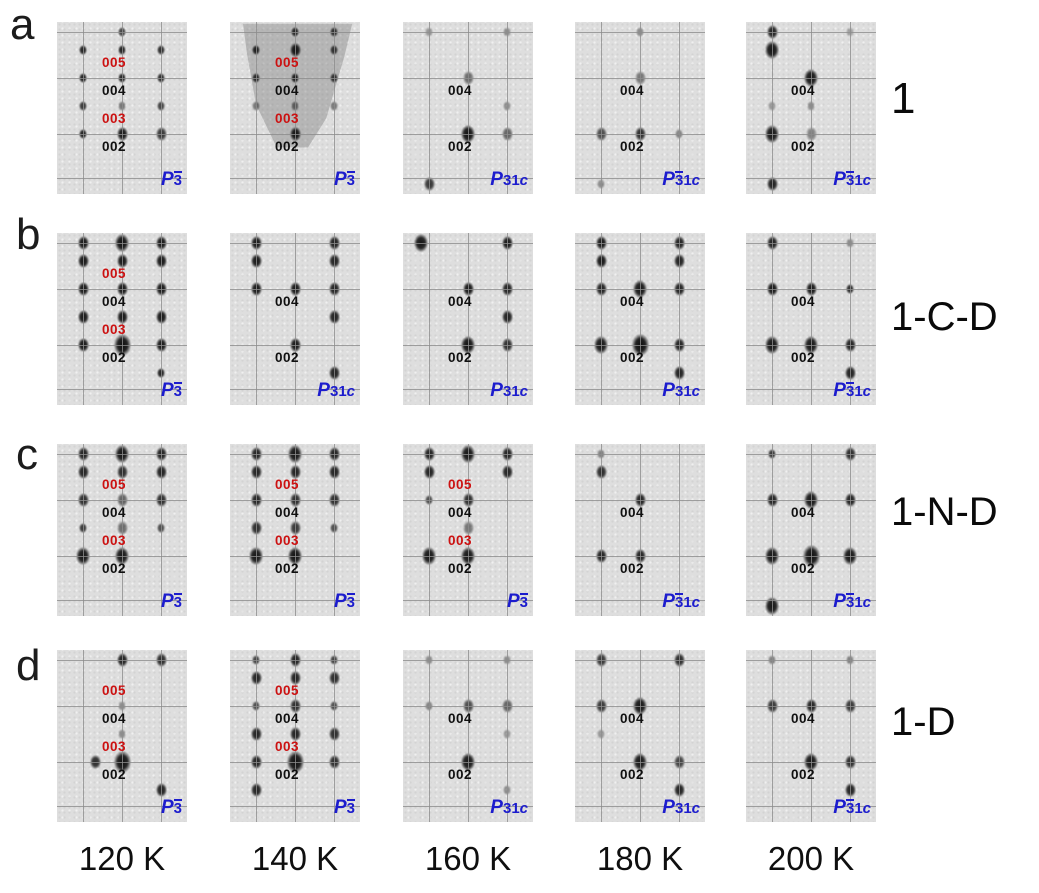  What do you see at coordinates (944, 317) in the screenshot?
I see `sample-label-1-C-D: 1-C-D` at bounding box center [944, 317].